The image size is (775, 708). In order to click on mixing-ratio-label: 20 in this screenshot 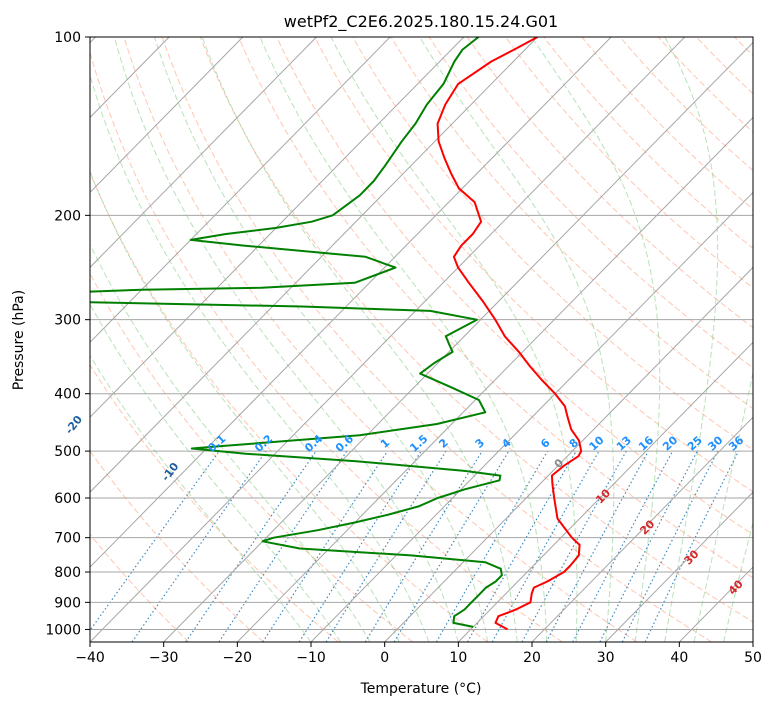, I will do `click(670, 443)`.